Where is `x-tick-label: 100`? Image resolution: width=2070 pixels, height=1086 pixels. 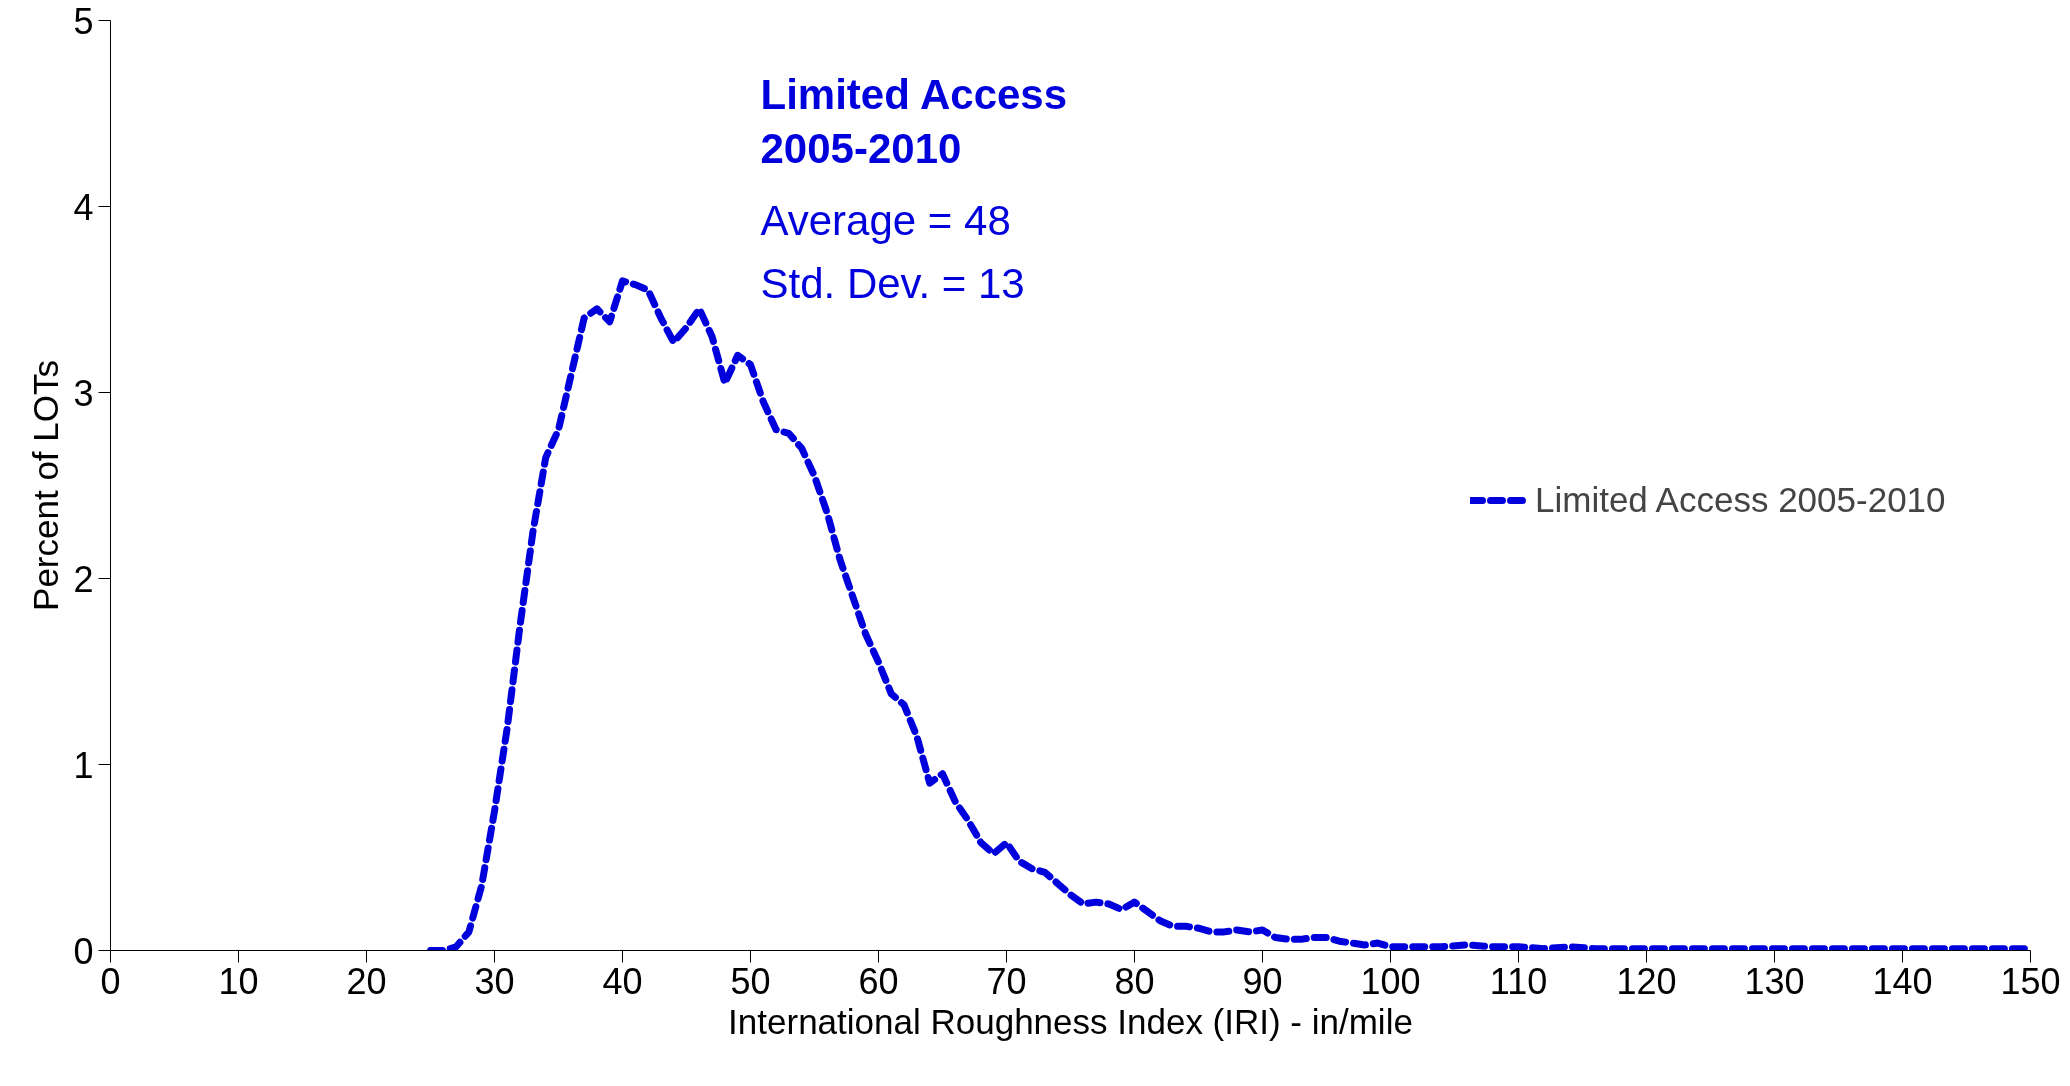
x-tick-label: 100 is located at coordinates (1390, 981).